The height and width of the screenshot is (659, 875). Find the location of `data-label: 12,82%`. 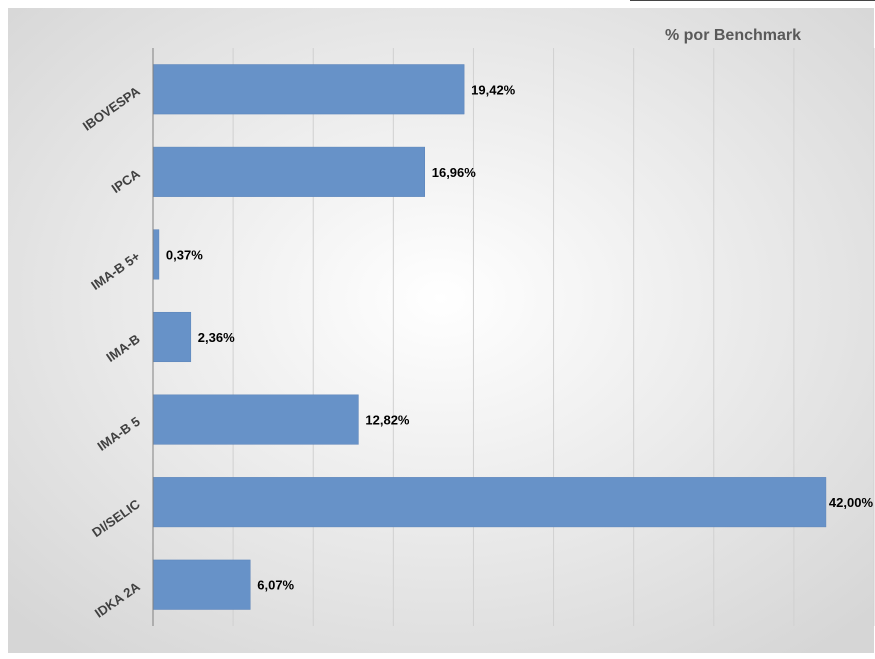

data-label: 12,82% is located at coordinates (387, 420).